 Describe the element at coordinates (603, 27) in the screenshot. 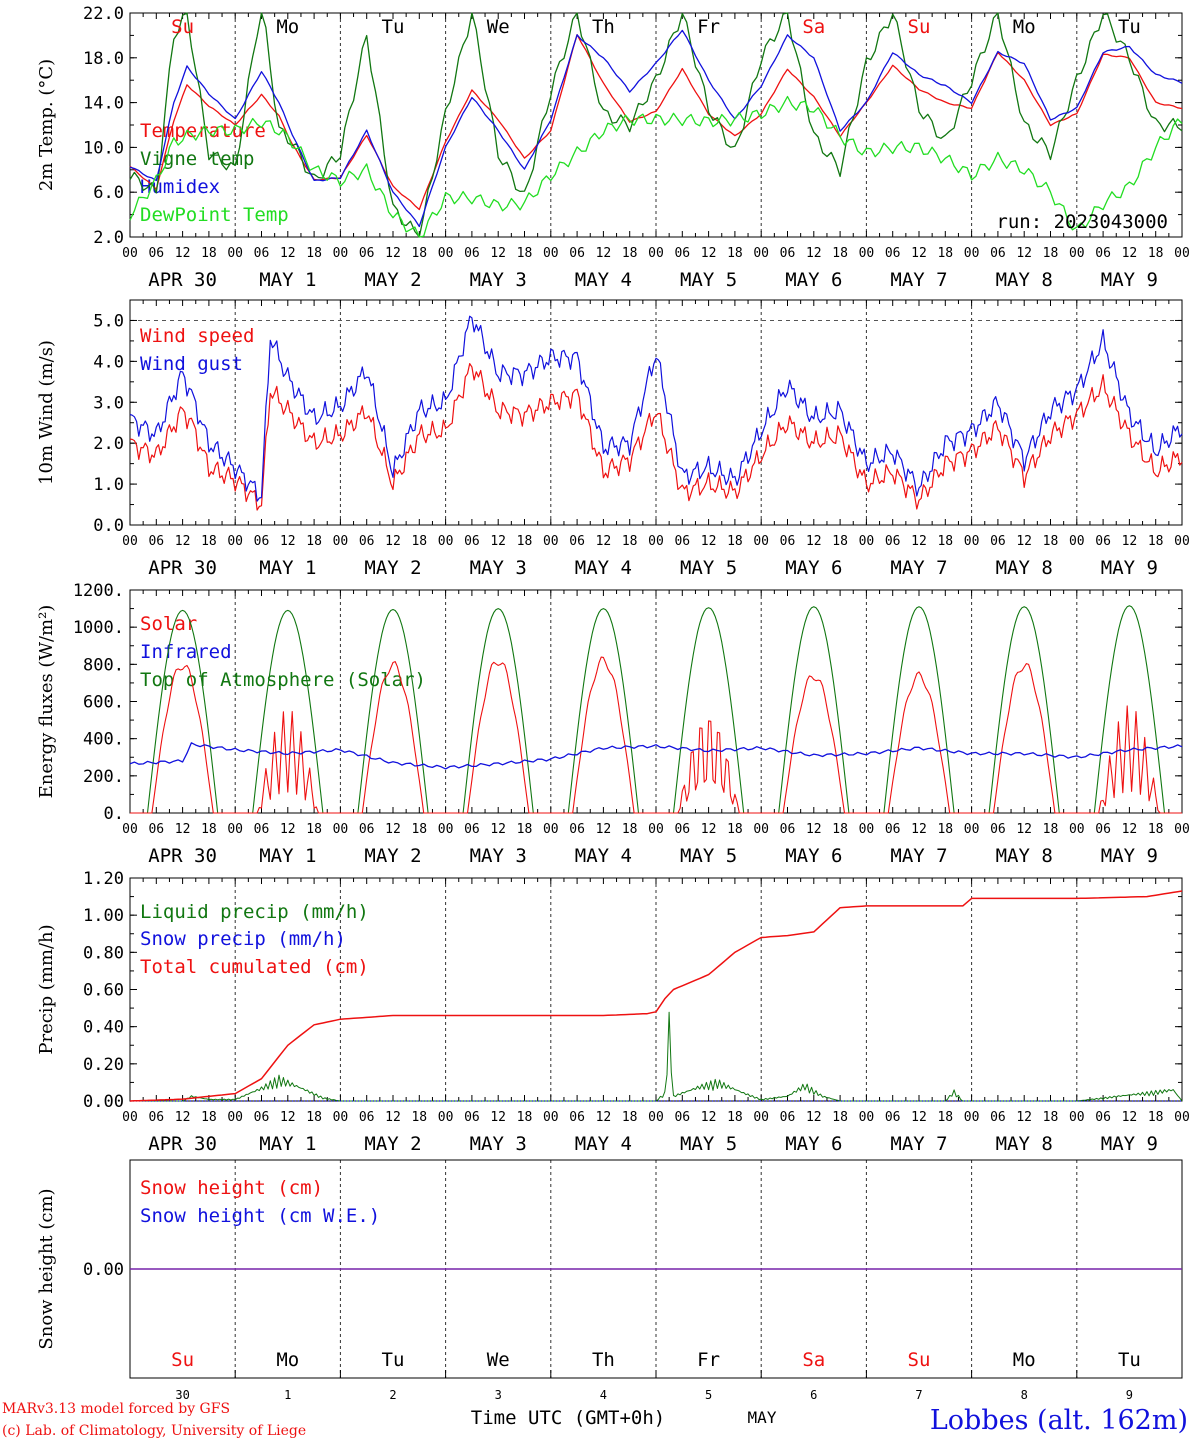

I see `weekday-label: Th` at that location.